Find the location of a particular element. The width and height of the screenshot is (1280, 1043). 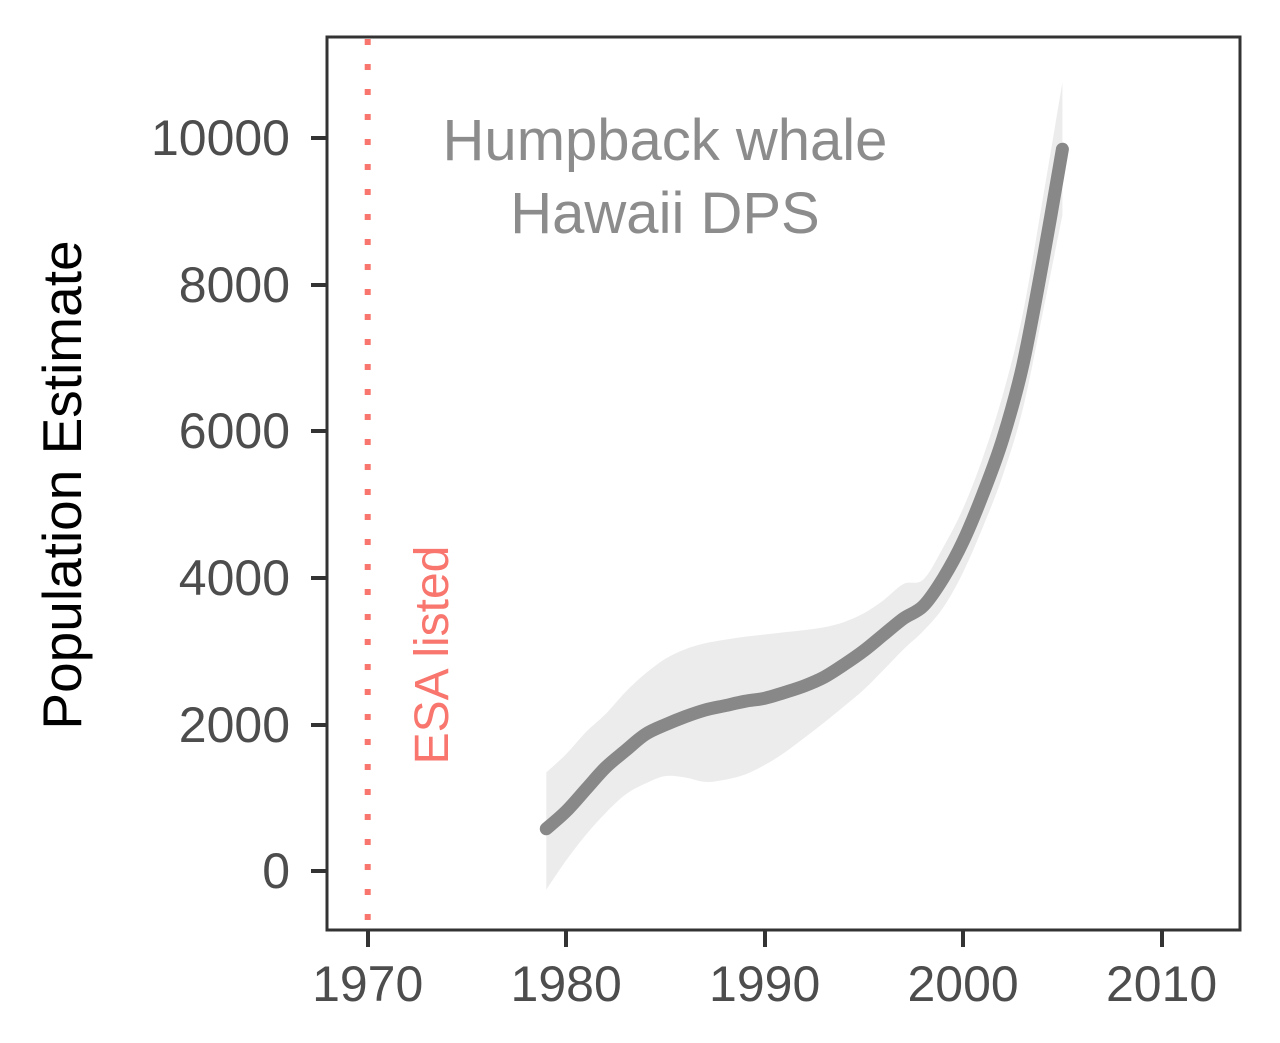

esa-listed-label: ESA listed is located at coordinates (432, 655).